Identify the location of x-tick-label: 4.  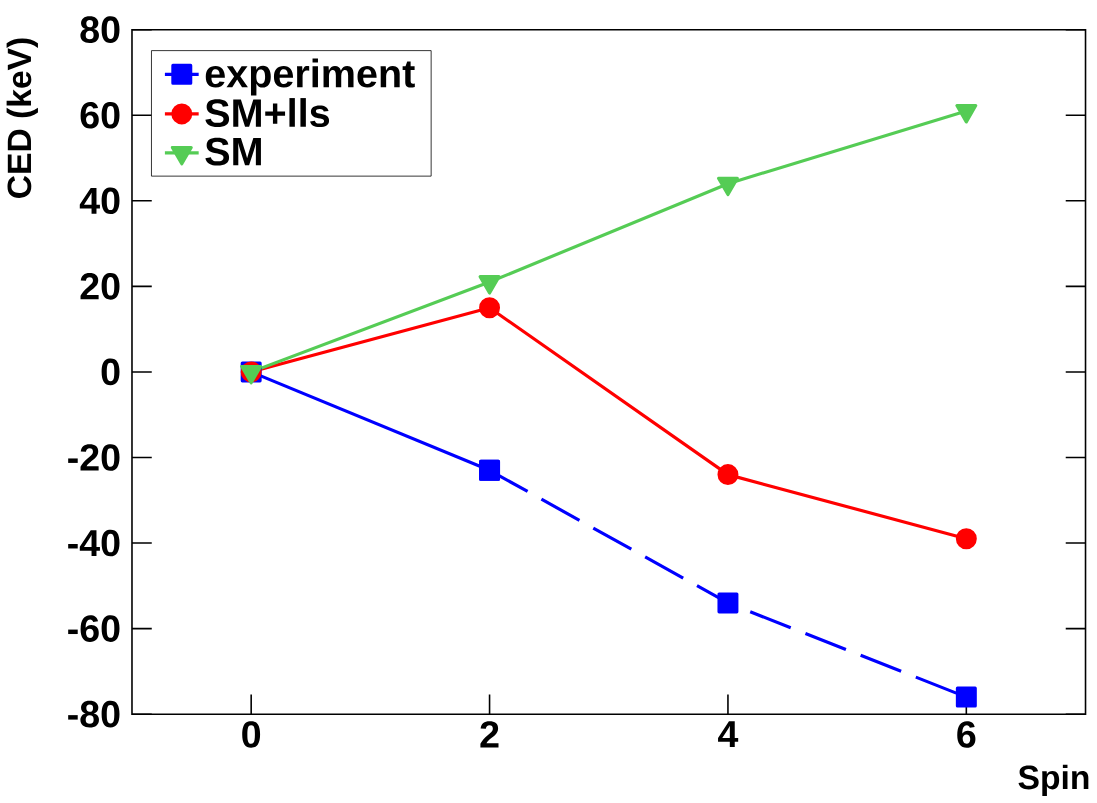
(728, 734).